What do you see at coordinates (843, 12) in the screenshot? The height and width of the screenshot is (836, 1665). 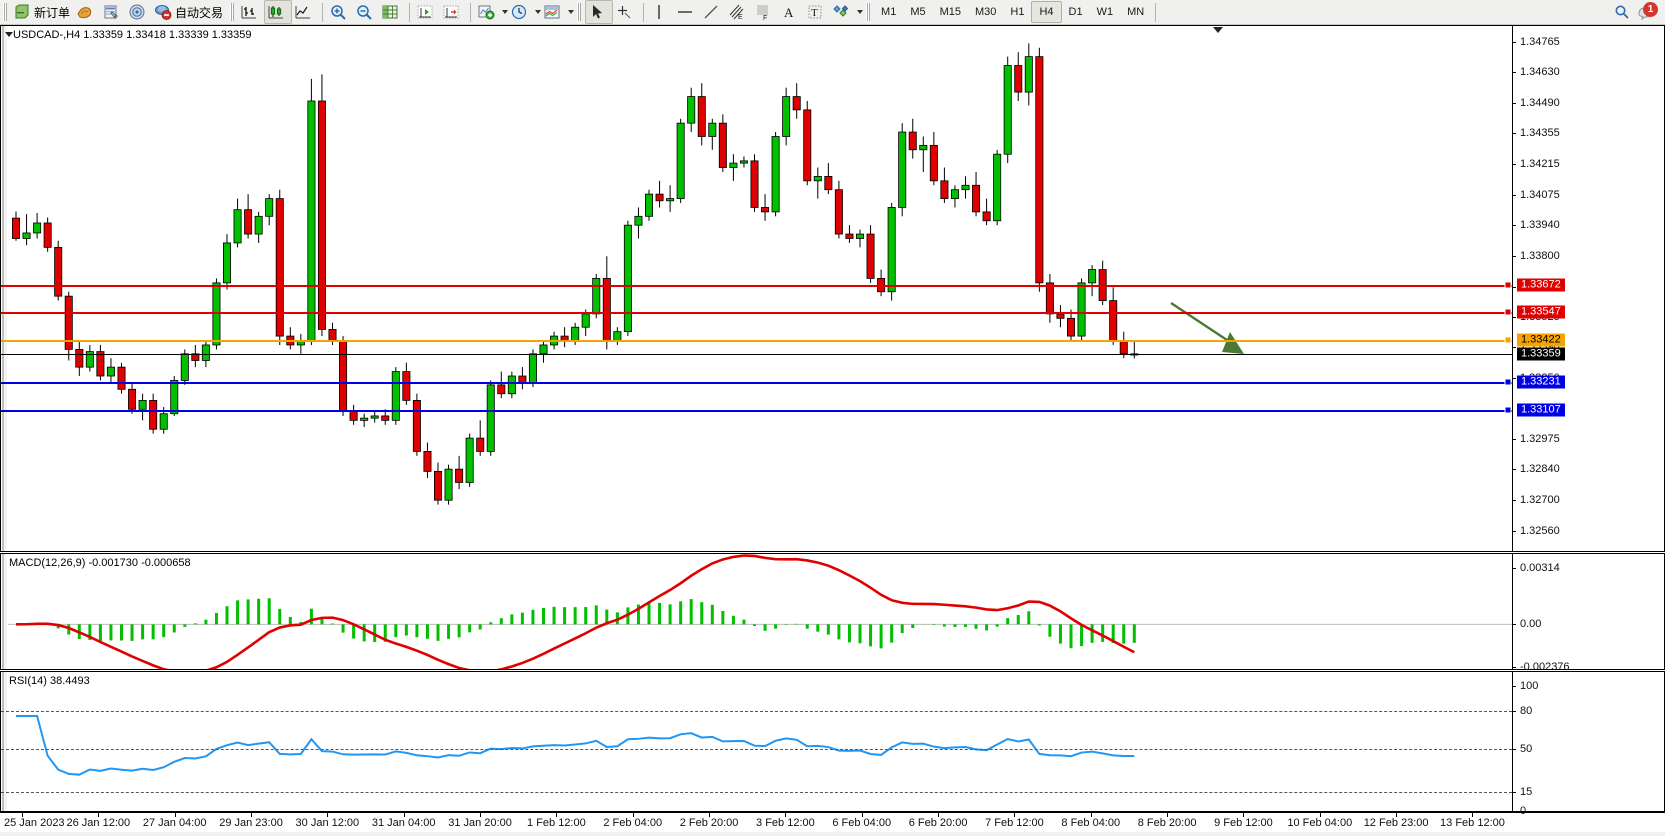 I see `shapes-button` at bounding box center [843, 12].